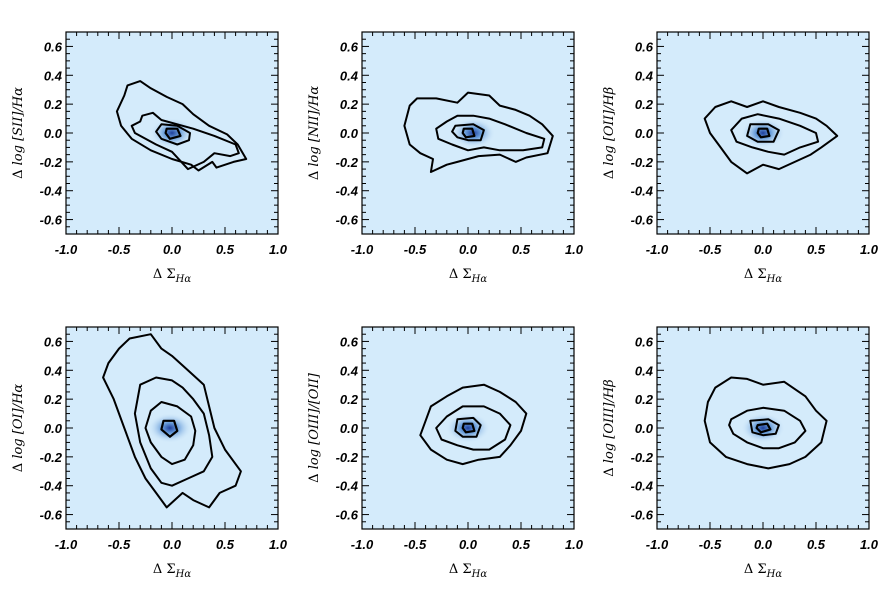 This screenshot has height=589, width=885. What do you see at coordinates (609, 133) in the screenshot?
I see `y-axis-label: Δ log [OII]/Hβ` at bounding box center [609, 133].